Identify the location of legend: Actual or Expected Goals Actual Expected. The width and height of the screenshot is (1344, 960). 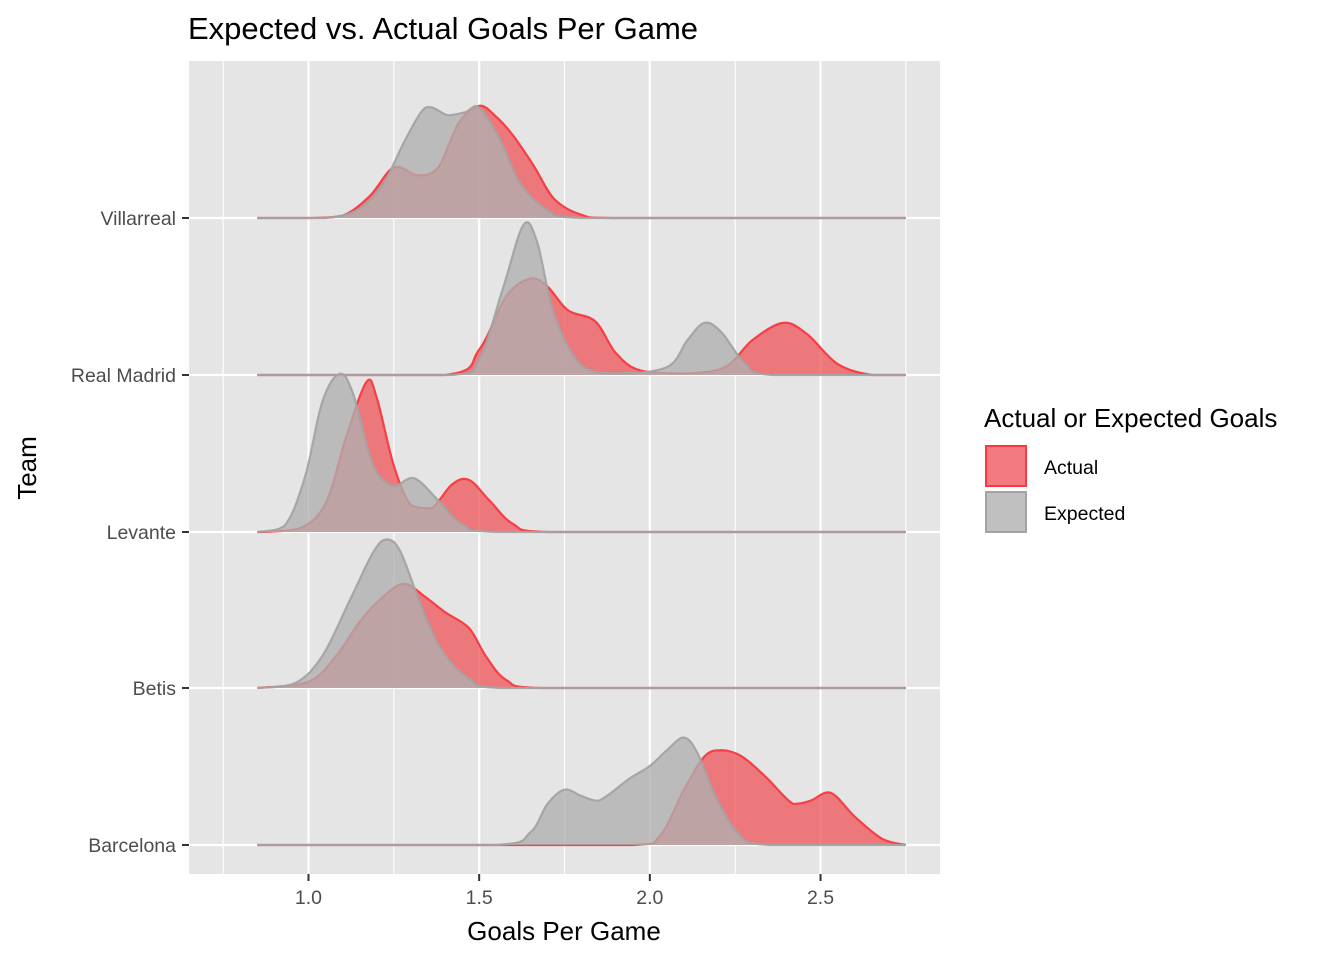
(1130, 468).